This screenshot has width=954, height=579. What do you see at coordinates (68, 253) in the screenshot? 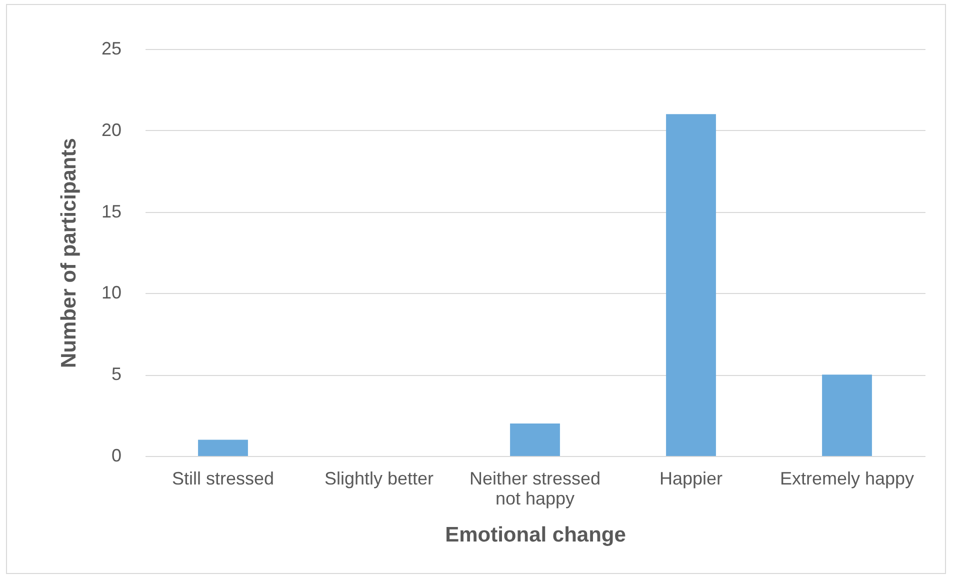
I see `y-axis-title: Number of participants` at bounding box center [68, 253].